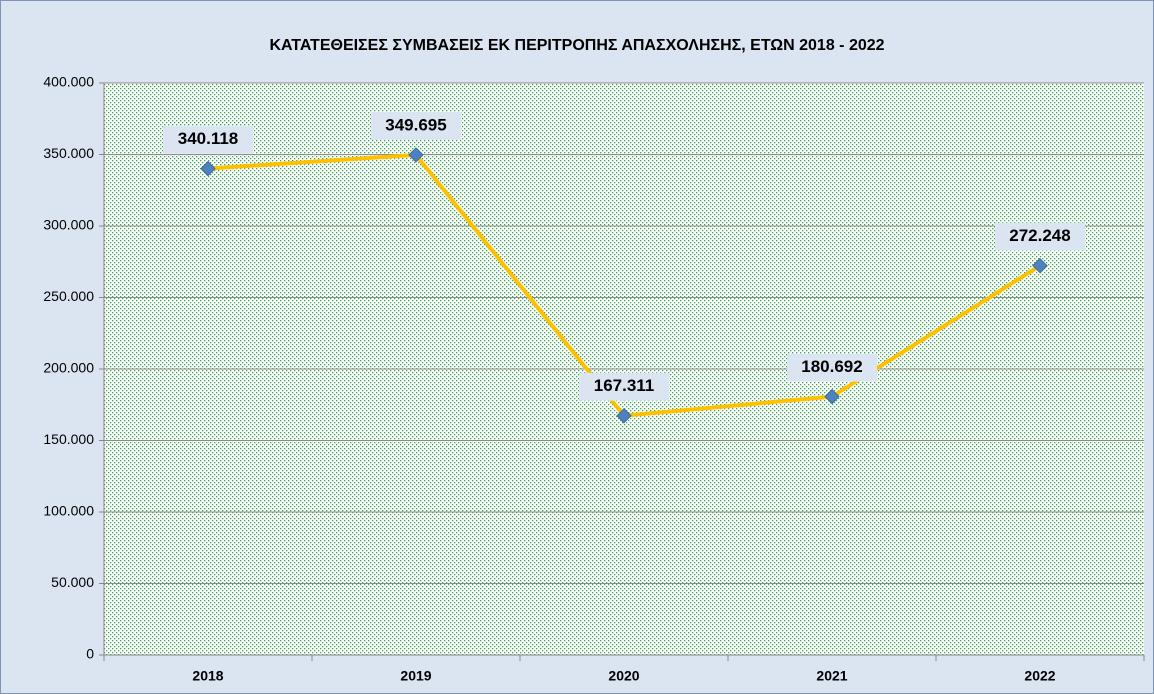 This screenshot has width=1154, height=694. Describe the element at coordinates (68, 296) in the screenshot. I see `y-tick-label: 250.000` at that location.